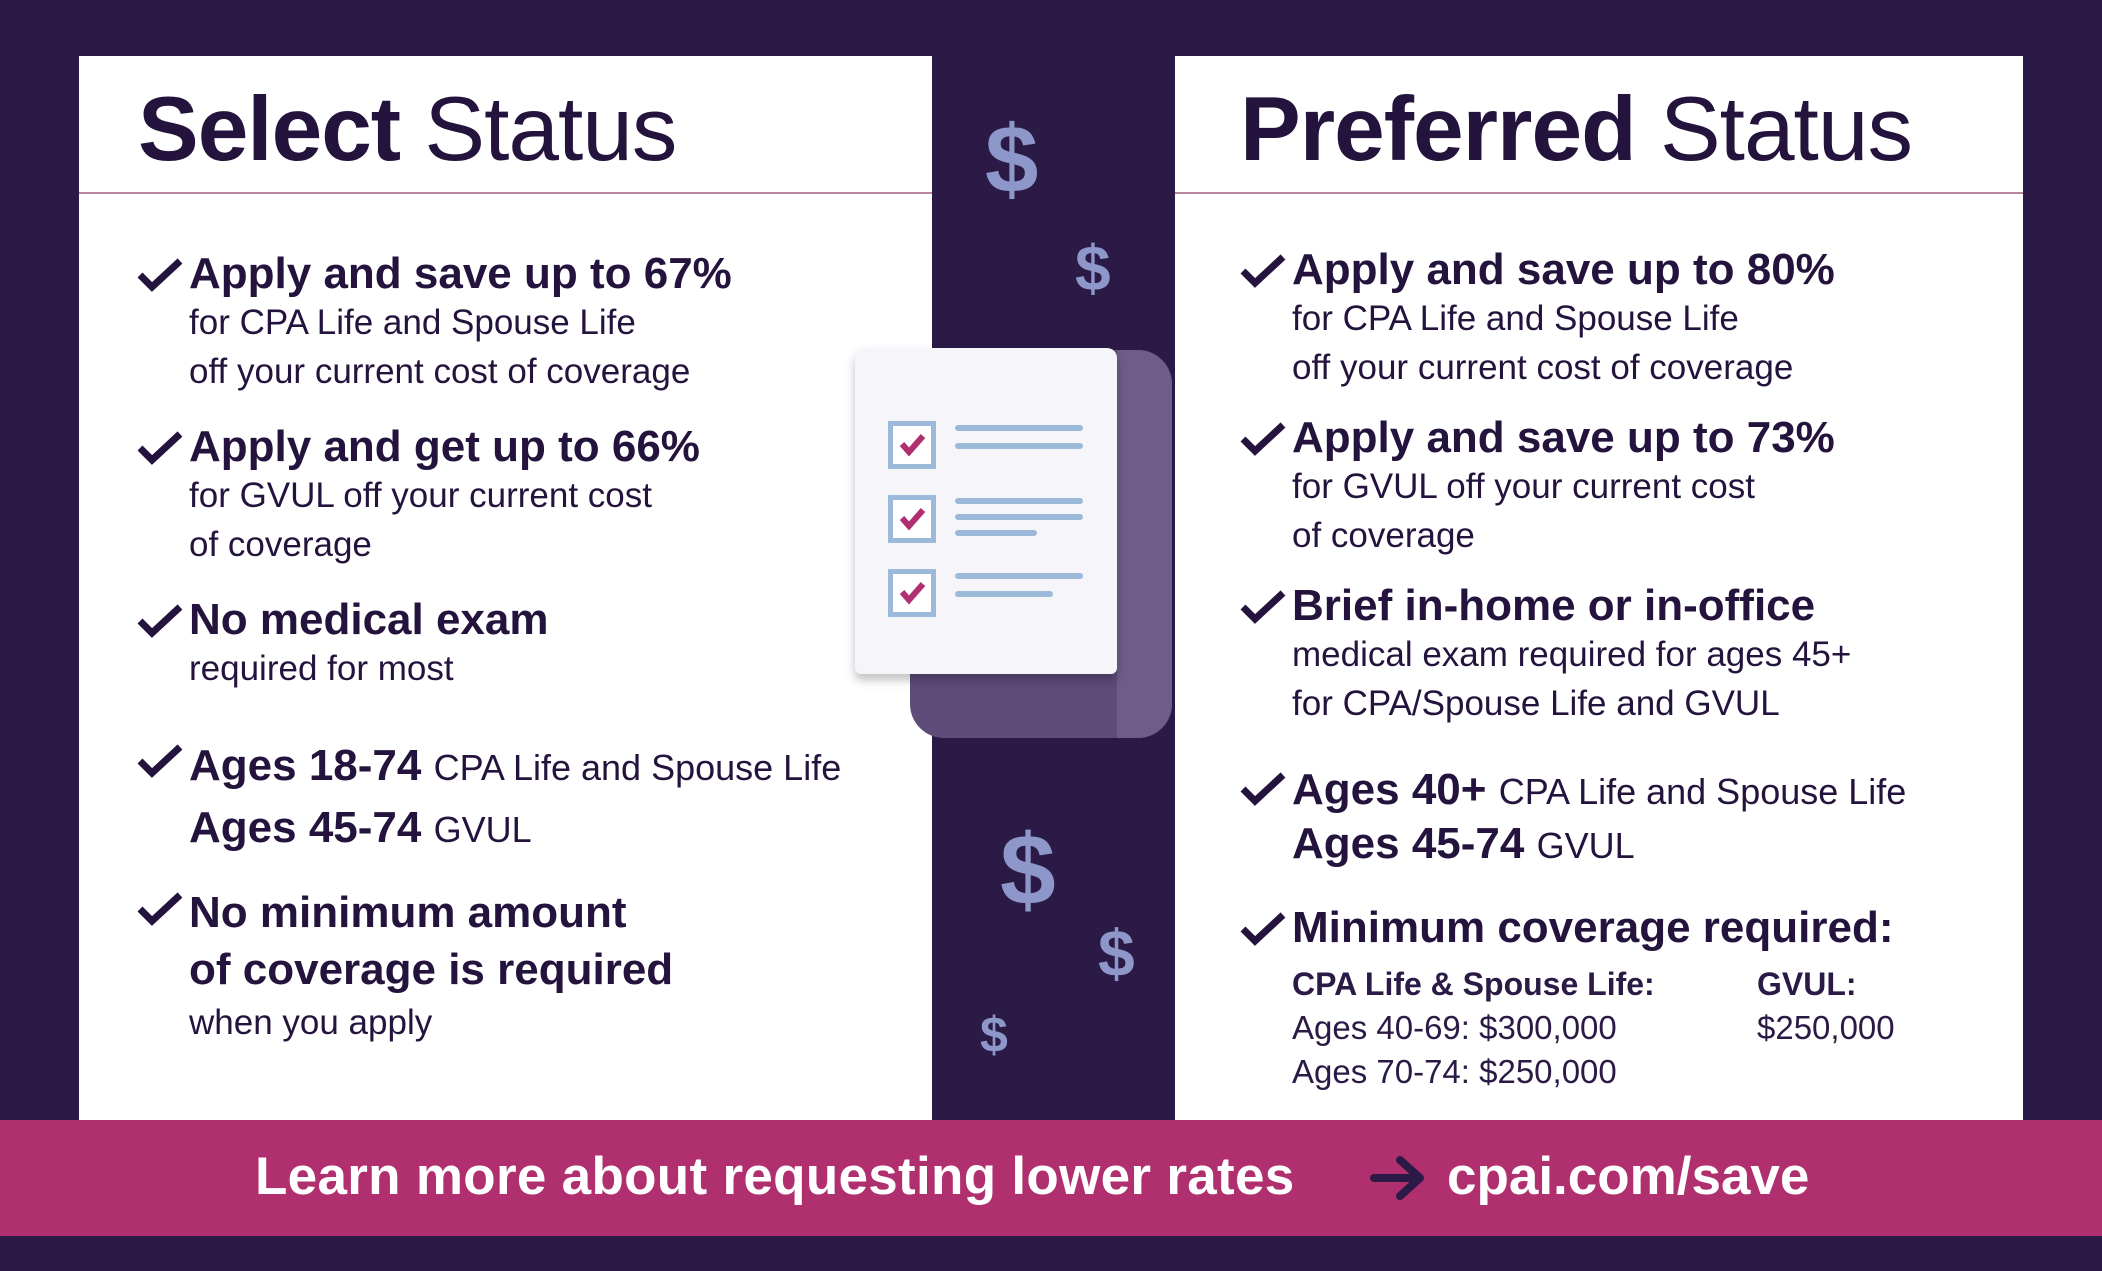  Describe the element at coordinates (305, 765) in the screenshot. I see `age-range: Ages 18-74` at that location.